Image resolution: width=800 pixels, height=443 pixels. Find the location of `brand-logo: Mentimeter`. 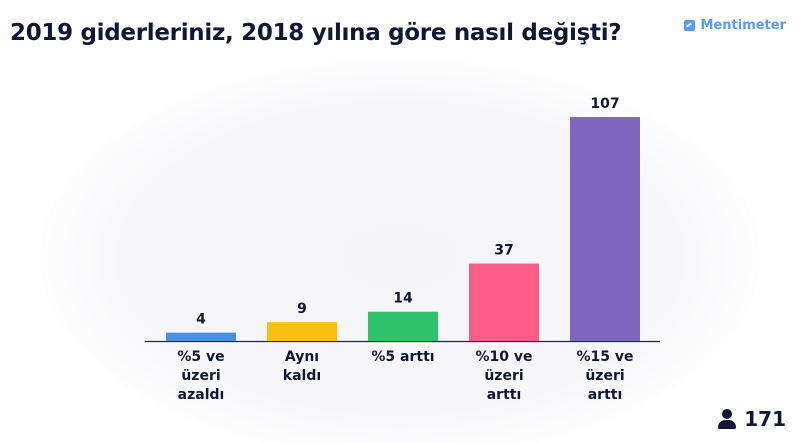

brand-logo: Mentimeter is located at coordinates (734, 25).